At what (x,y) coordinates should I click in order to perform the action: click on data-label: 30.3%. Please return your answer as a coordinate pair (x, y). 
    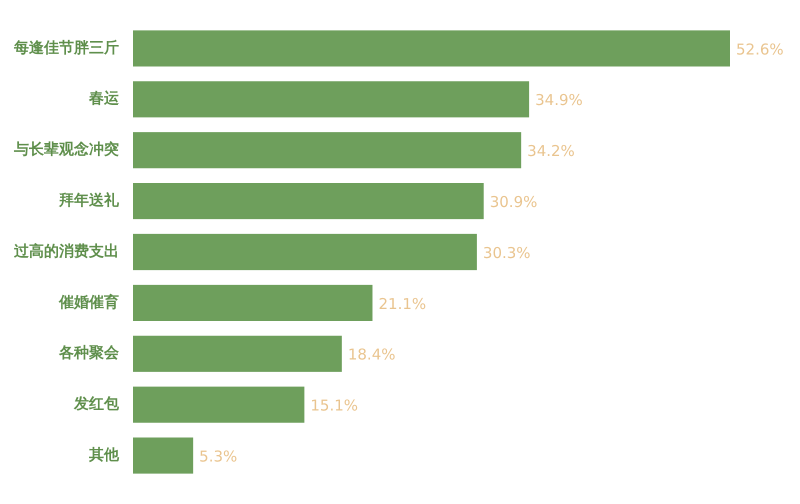
    Looking at the image, I should click on (506, 253).